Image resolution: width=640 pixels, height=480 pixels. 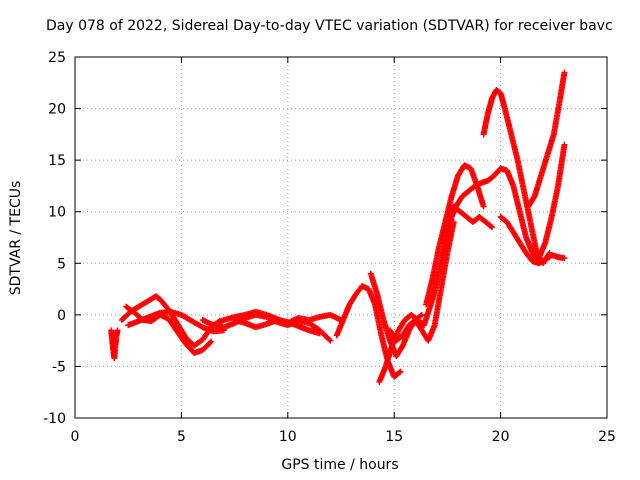 I want to click on x-tick-label: 0, so click(x=75, y=437).